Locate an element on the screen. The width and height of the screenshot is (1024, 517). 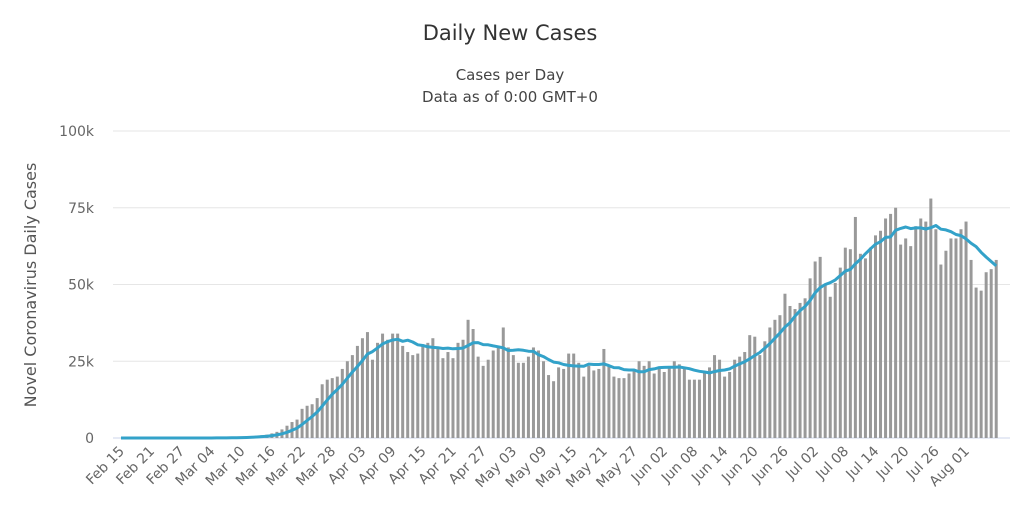
x-tick-label: Jul 14 is located at coordinates (863, 463).